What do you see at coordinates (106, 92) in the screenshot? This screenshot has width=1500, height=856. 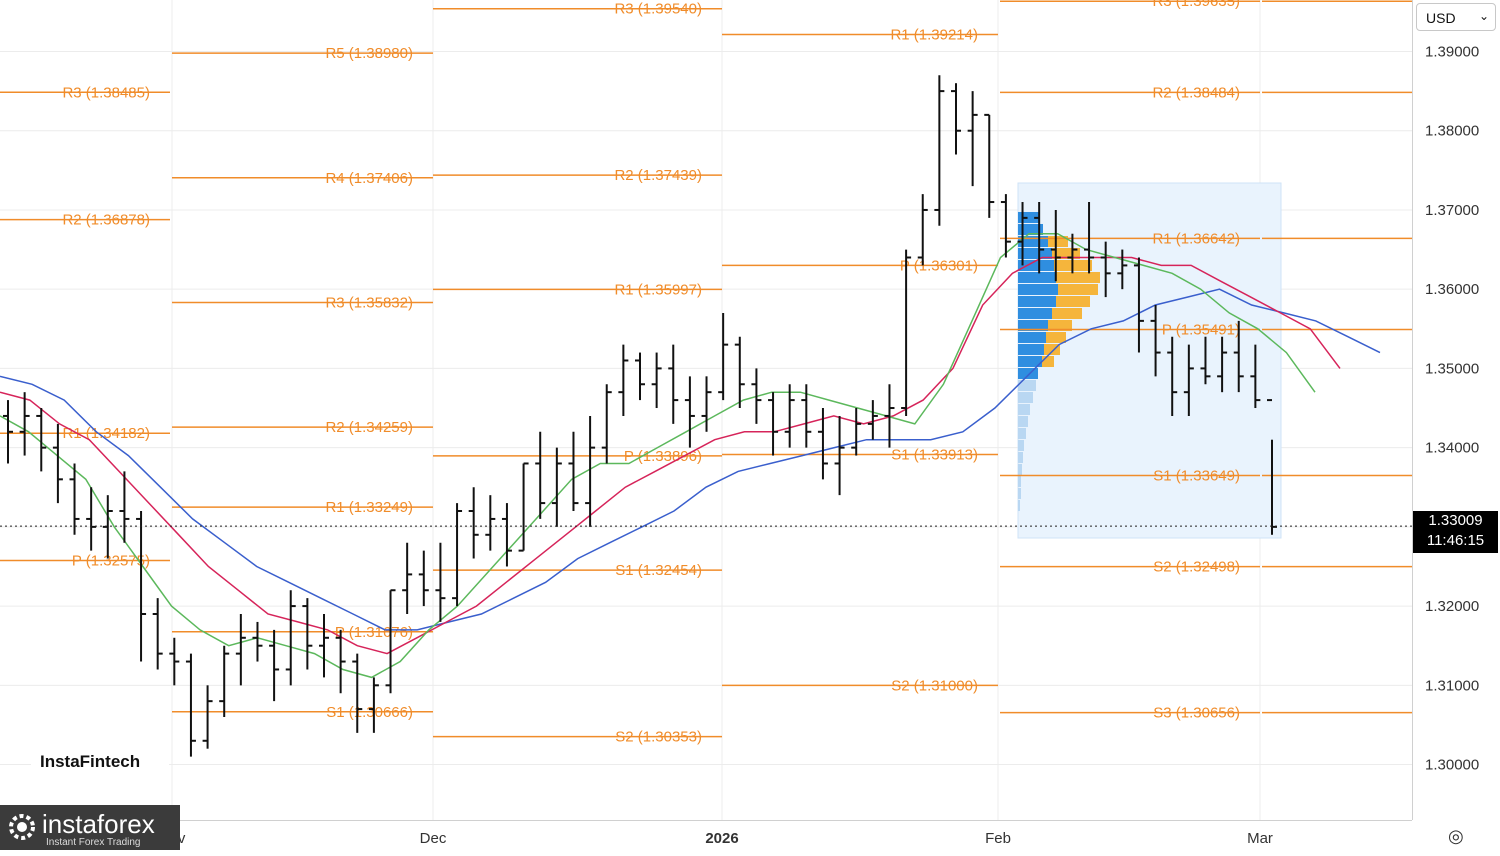 I see `pivot-label: R3 (1.38485)` at bounding box center [106, 92].